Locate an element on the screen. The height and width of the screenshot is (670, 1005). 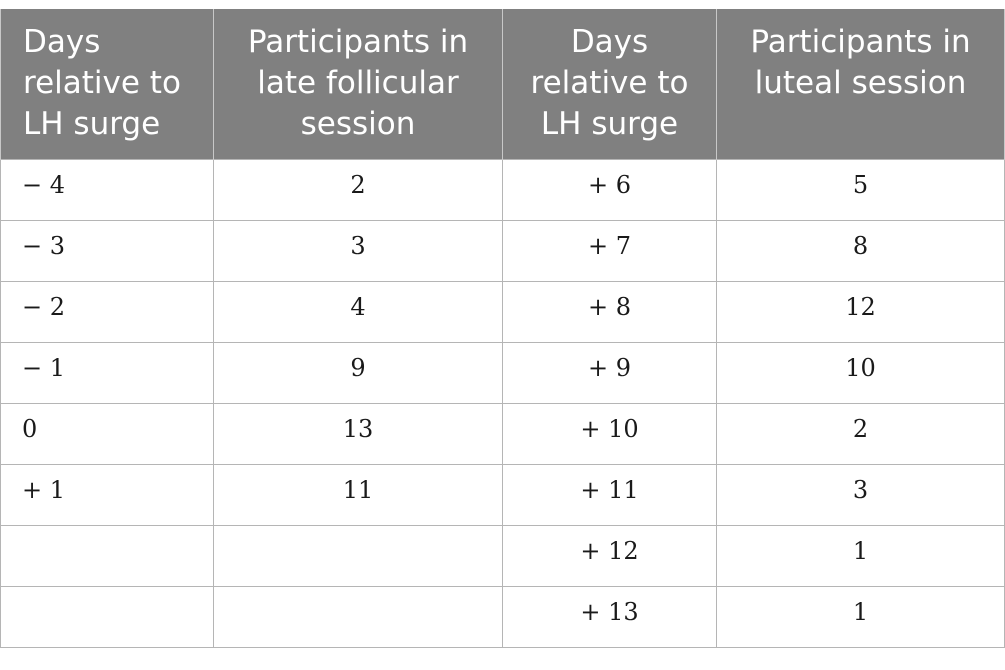
days-luteal-cell: + 12 is located at coordinates (609, 555).